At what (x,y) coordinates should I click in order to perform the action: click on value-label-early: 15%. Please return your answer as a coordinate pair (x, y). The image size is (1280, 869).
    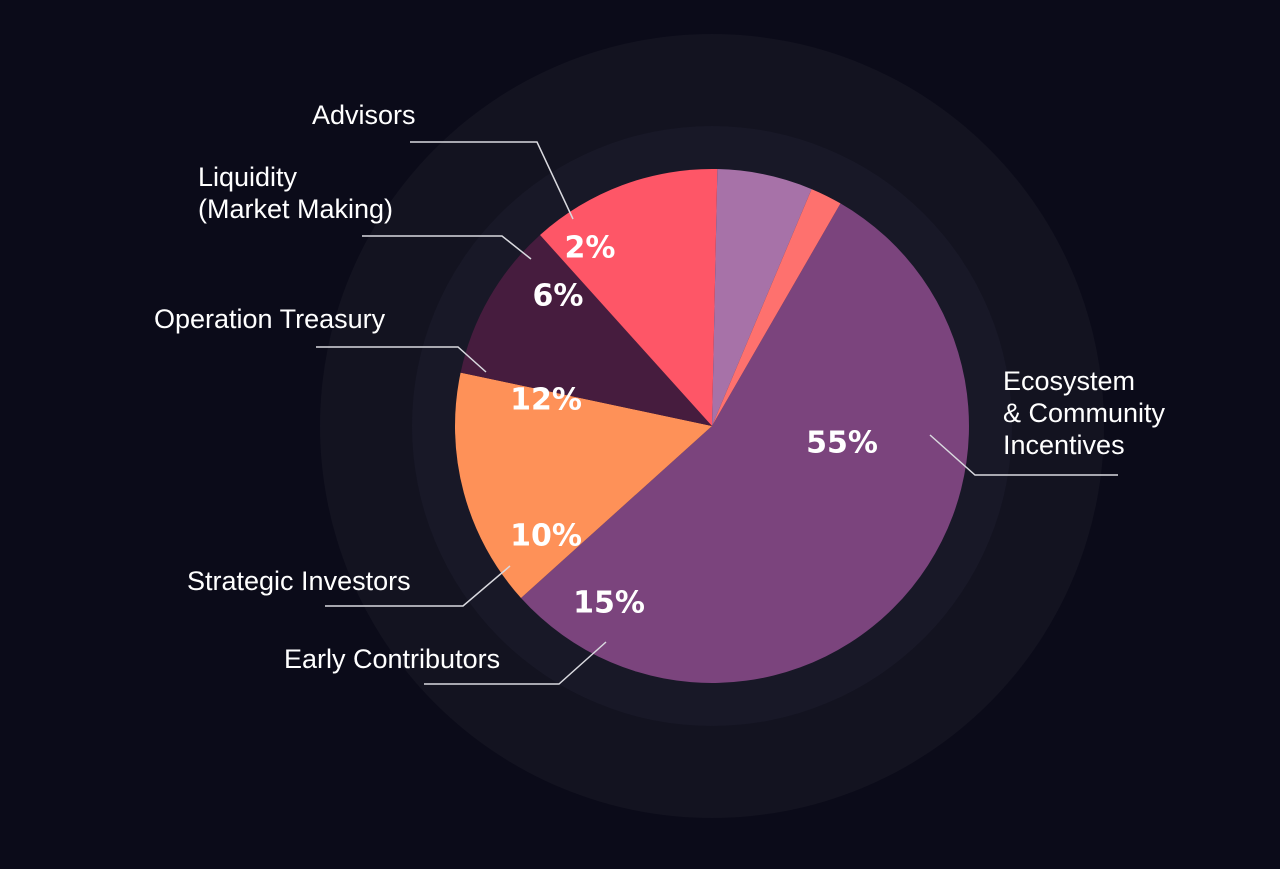
    Looking at the image, I should click on (609, 603).